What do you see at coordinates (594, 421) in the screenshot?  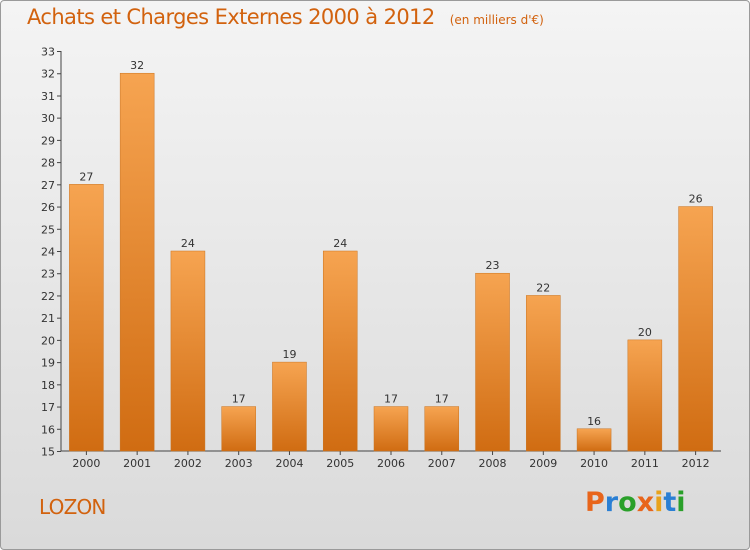 I see `data-label: 16` at bounding box center [594, 421].